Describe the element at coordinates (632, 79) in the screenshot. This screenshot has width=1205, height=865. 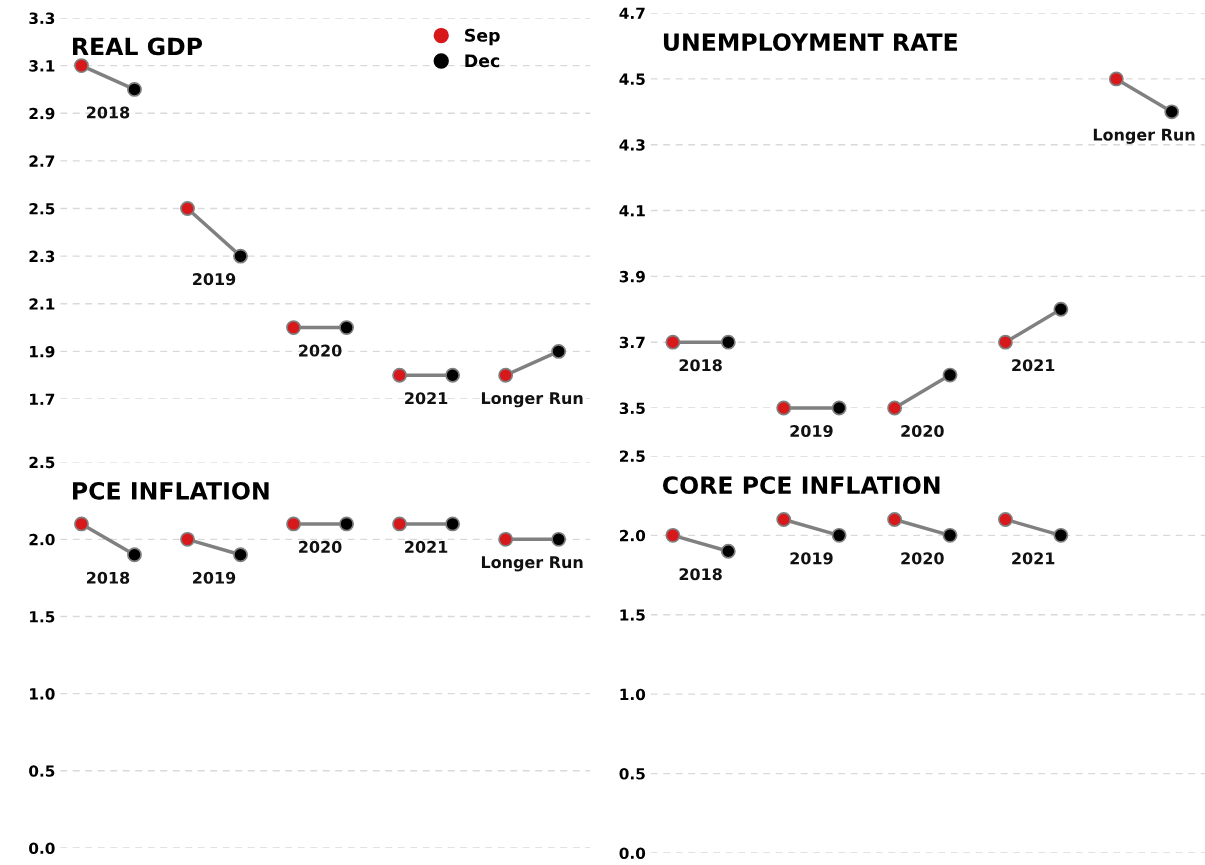
I see `y-tick-label: 4.5` at that location.